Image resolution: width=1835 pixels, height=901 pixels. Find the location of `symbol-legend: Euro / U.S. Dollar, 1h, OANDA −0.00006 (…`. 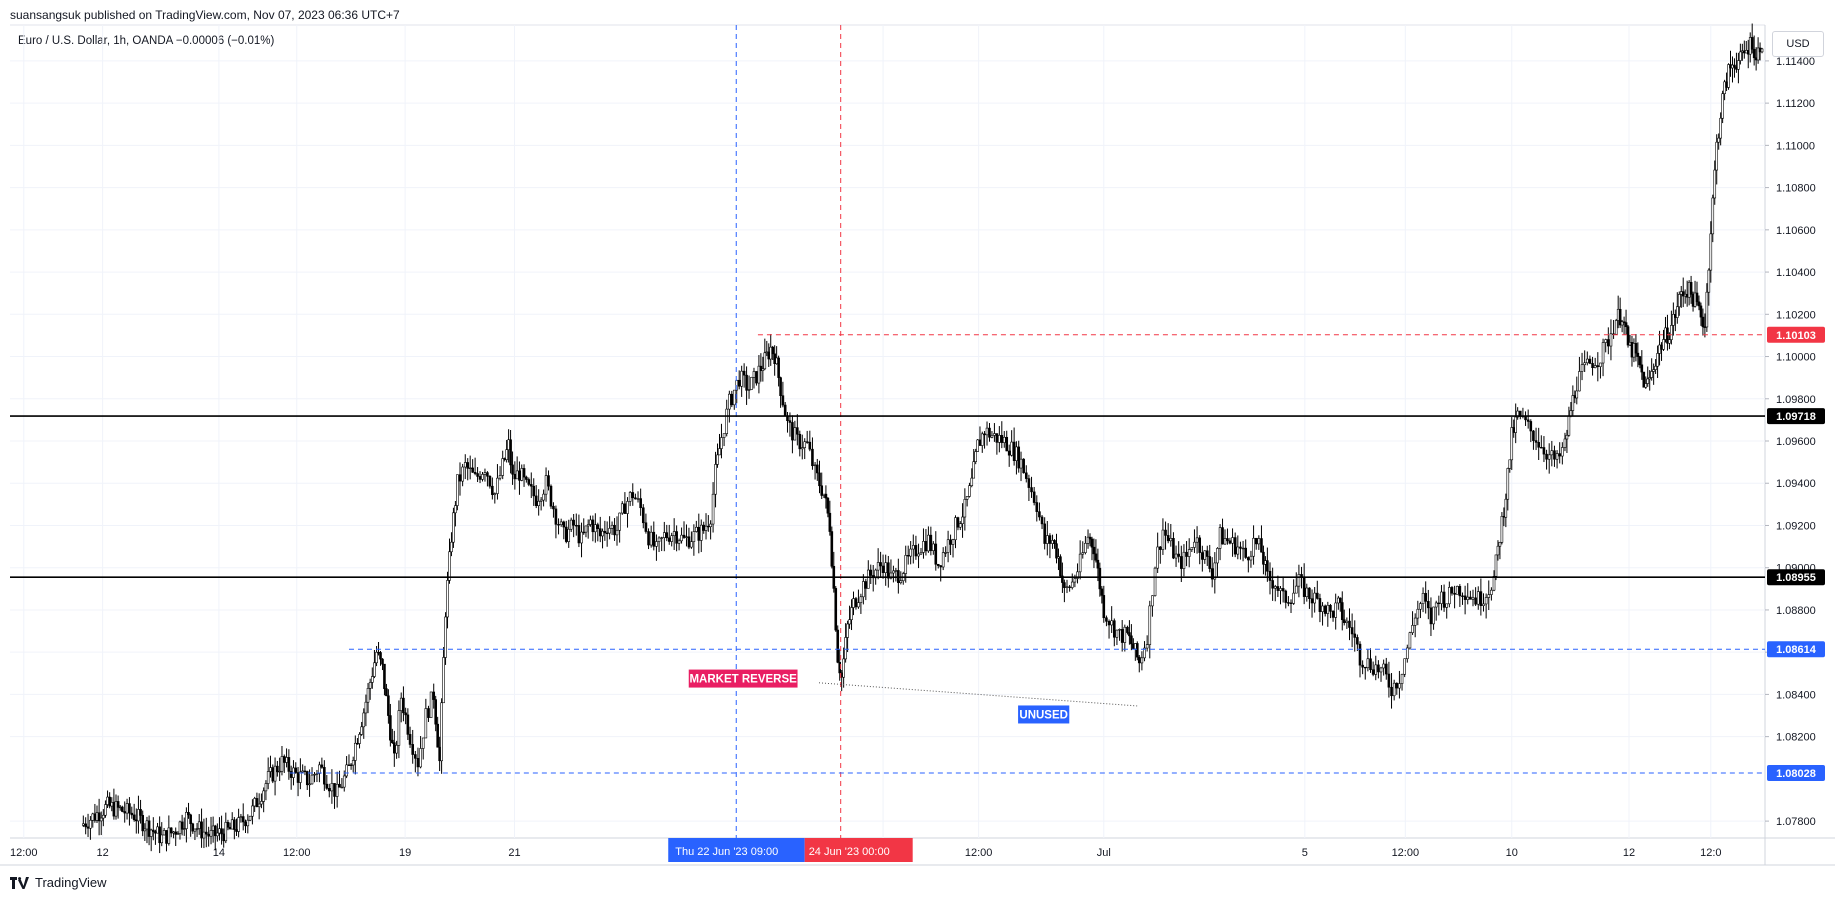

symbol-legend: Euro / U.S. Dollar, 1h, OANDA −0.00006 (… is located at coordinates (146, 41).